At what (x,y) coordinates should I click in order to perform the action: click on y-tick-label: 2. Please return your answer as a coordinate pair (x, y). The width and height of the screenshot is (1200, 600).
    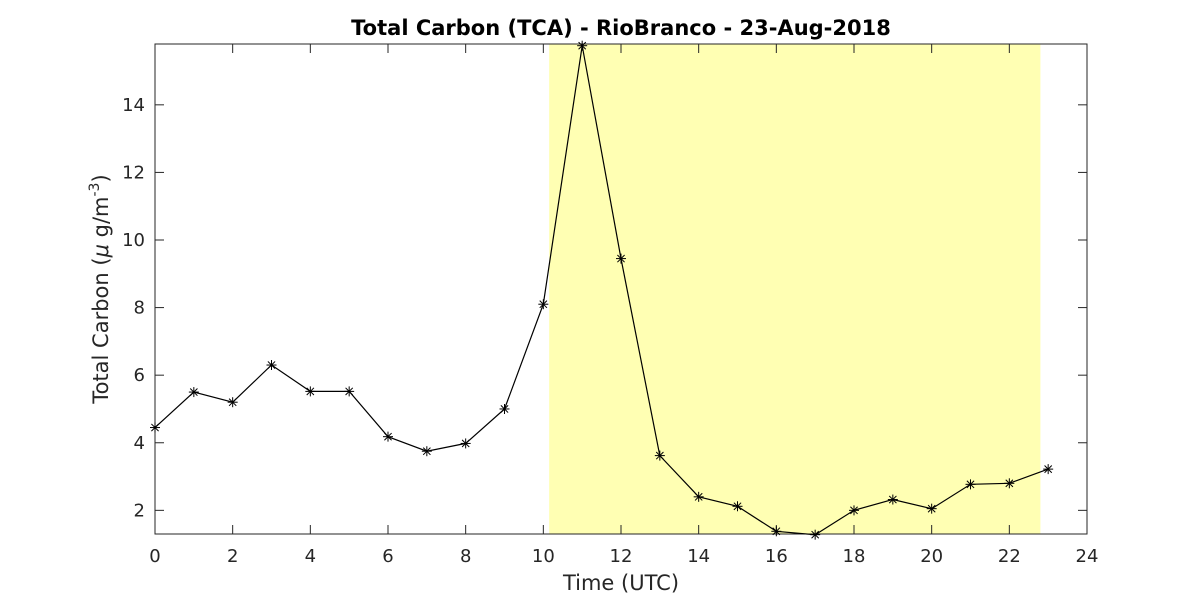
    Looking at the image, I should click on (139, 510).